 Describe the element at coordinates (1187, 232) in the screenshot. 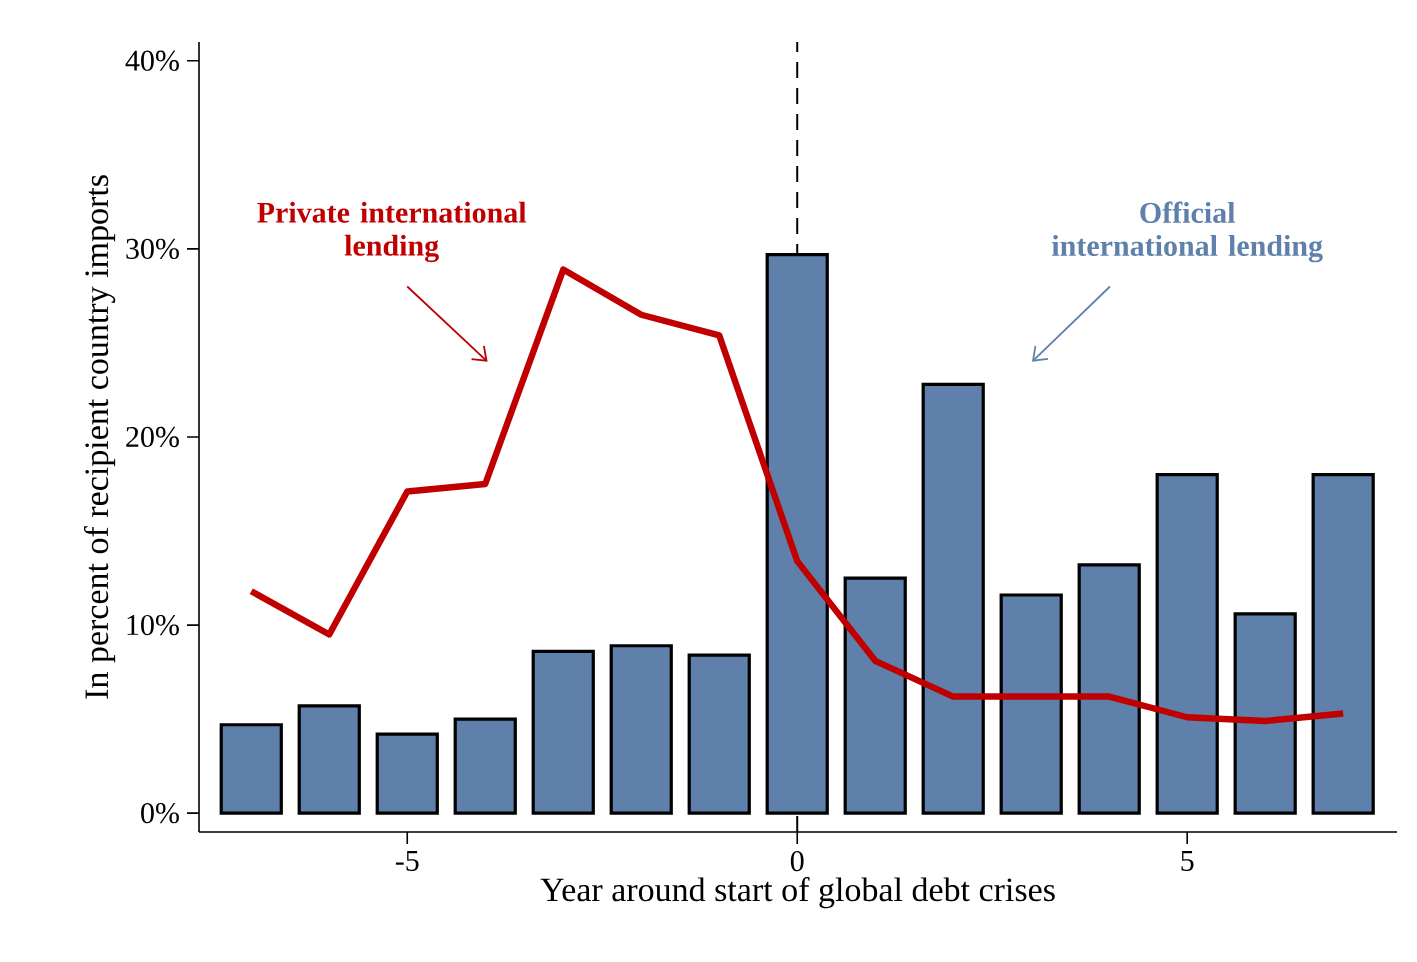

I see `text: Official international lending` at that location.